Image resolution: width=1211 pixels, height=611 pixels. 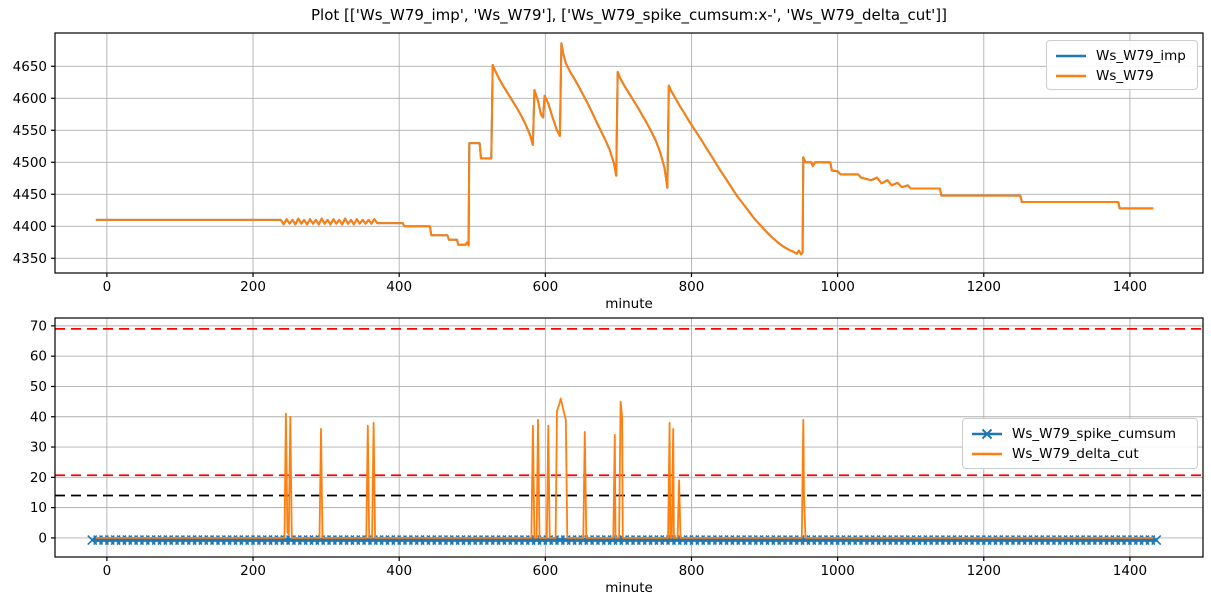 What do you see at coordinates (987, 434) in the screenshot?
I see `blue-x-line-sample-icon` at bounding box center [987, 434].